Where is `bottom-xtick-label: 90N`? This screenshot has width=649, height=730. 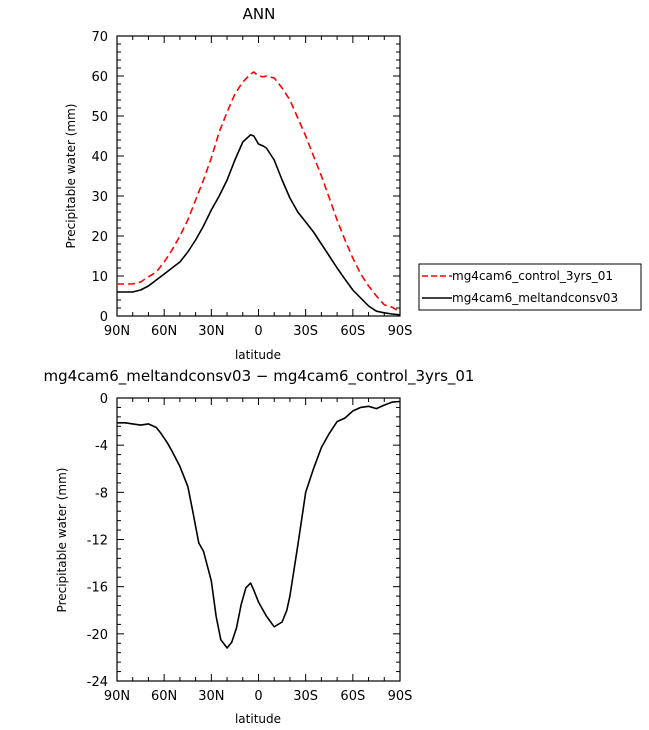 bottom-xtick-label: 90N is located at coordinates (117, 696).